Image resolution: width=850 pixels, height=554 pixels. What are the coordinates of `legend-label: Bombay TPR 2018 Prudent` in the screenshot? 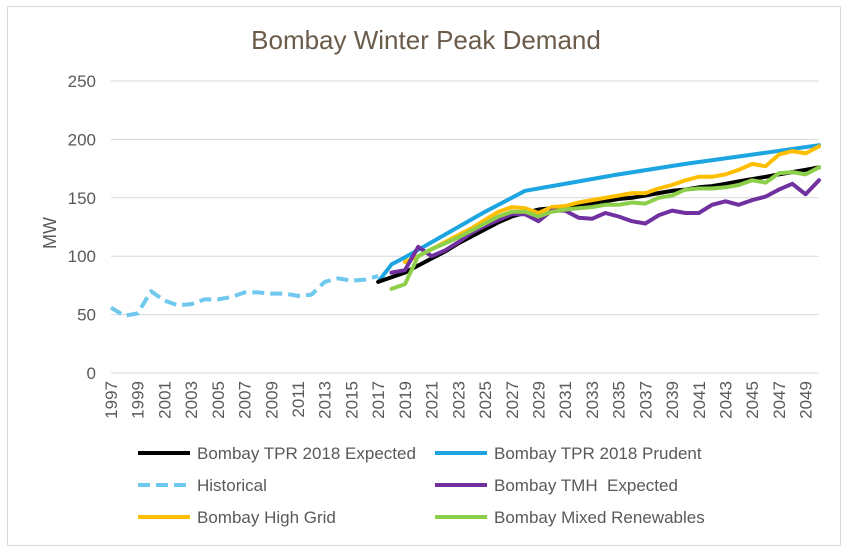 It's located at (598, 453).